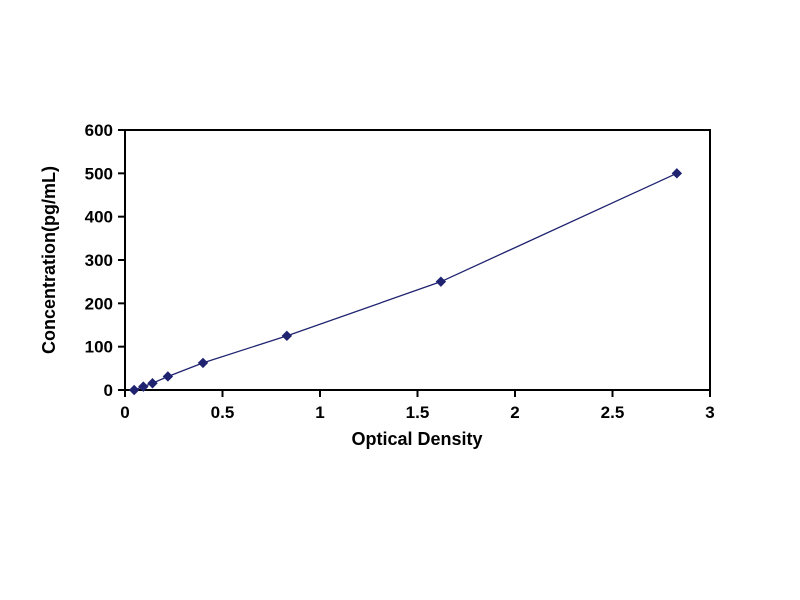 The image size is (800, 600). I want to click on y-tick-label: 500, so click(99, 173).